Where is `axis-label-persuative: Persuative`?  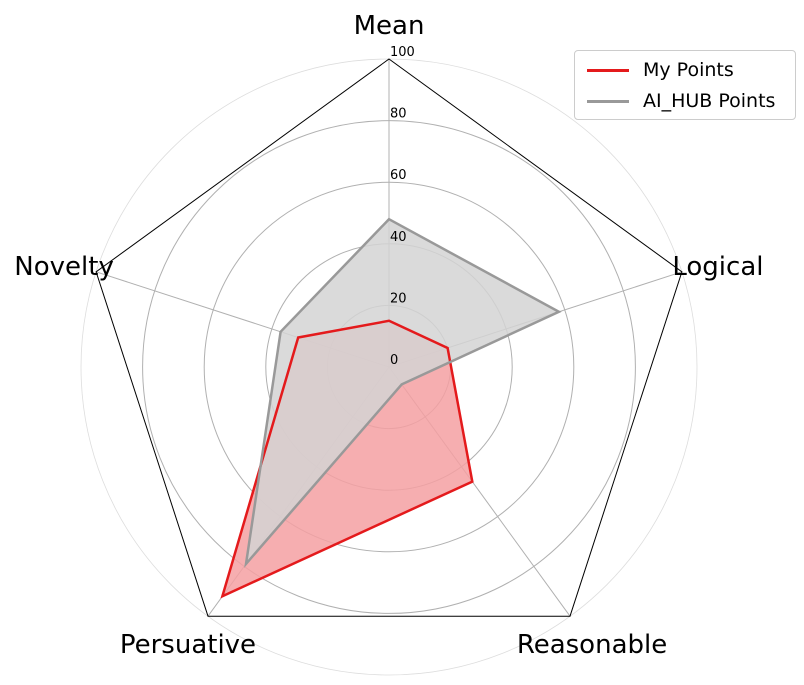 axis-label-persuative: Persuative is located at coordinates (188, 645).